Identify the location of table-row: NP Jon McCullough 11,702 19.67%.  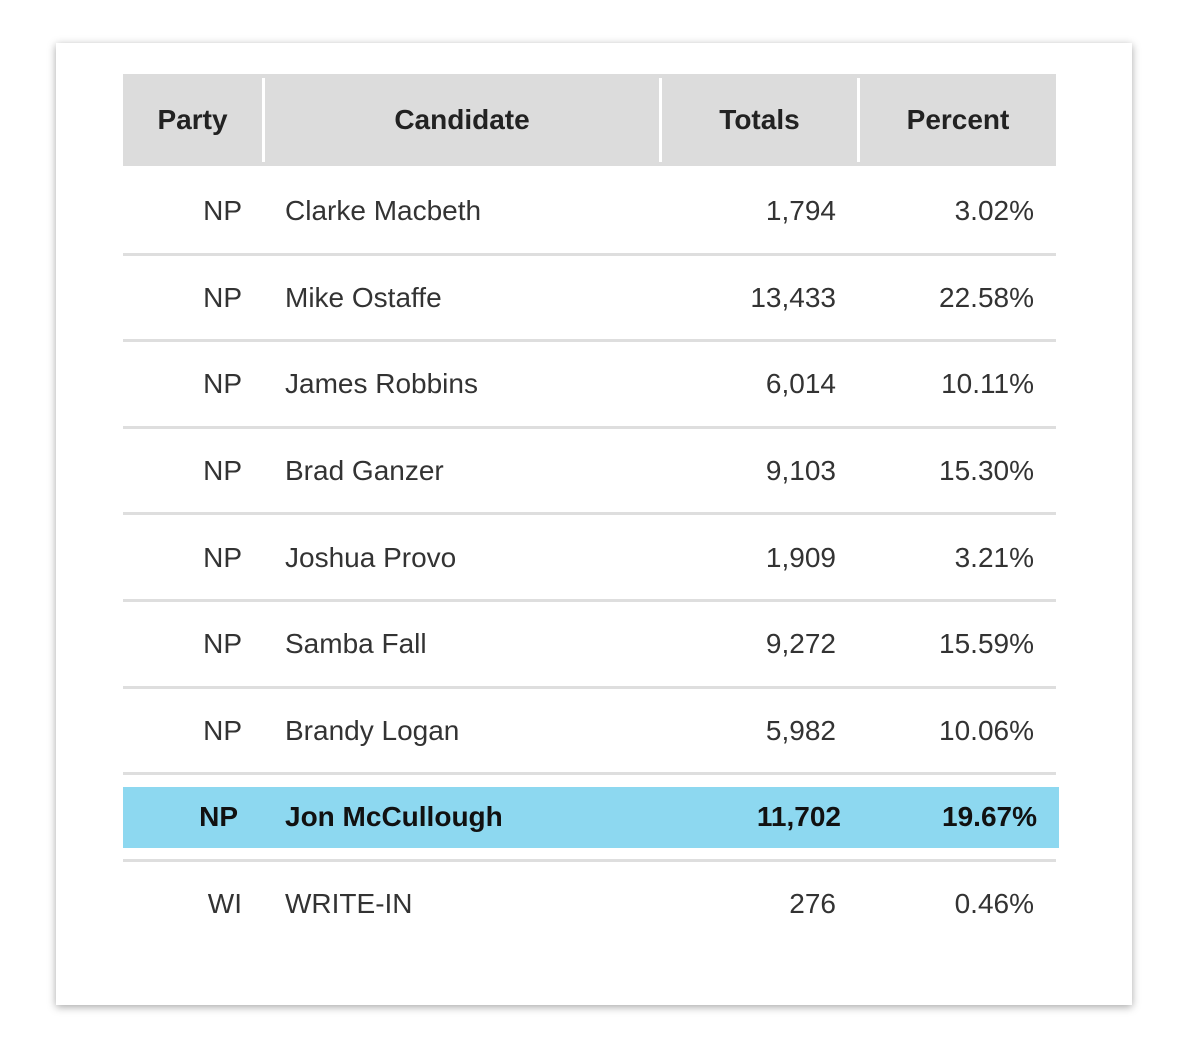
(591, 818).